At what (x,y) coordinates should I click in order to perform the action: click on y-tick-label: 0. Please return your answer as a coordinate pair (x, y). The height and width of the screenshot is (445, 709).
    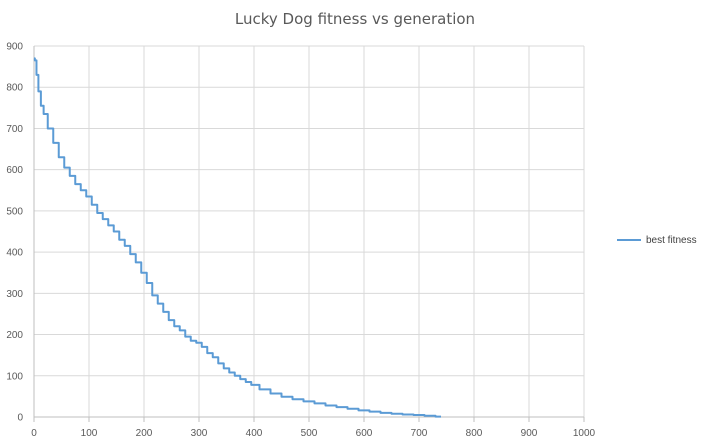
    Looking at the image, I should click on (20, 418).